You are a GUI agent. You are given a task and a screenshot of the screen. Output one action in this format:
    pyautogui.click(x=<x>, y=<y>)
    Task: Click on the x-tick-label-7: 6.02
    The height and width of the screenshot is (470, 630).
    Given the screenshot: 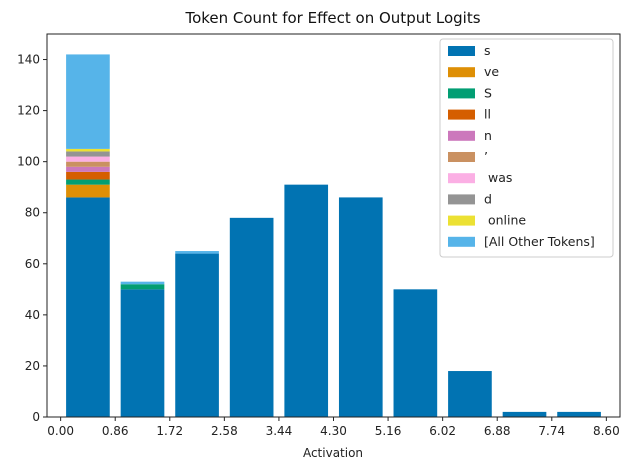 What is the action you would take?
    pyautogui.click(x=442, y=431)
    